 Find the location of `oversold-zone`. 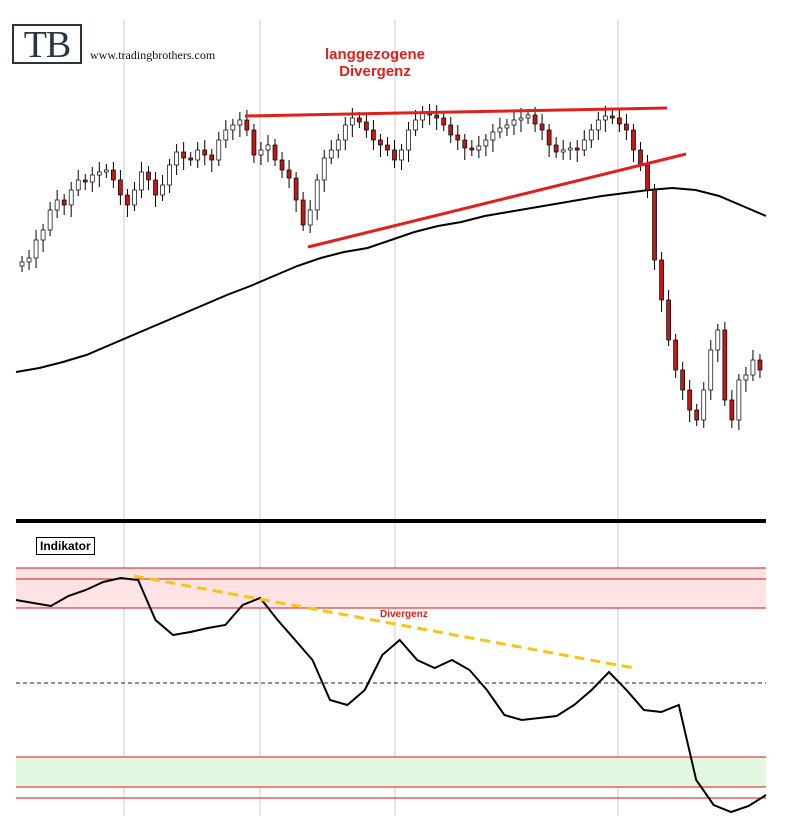

oversold-zone is located at coordinates (391, 772).